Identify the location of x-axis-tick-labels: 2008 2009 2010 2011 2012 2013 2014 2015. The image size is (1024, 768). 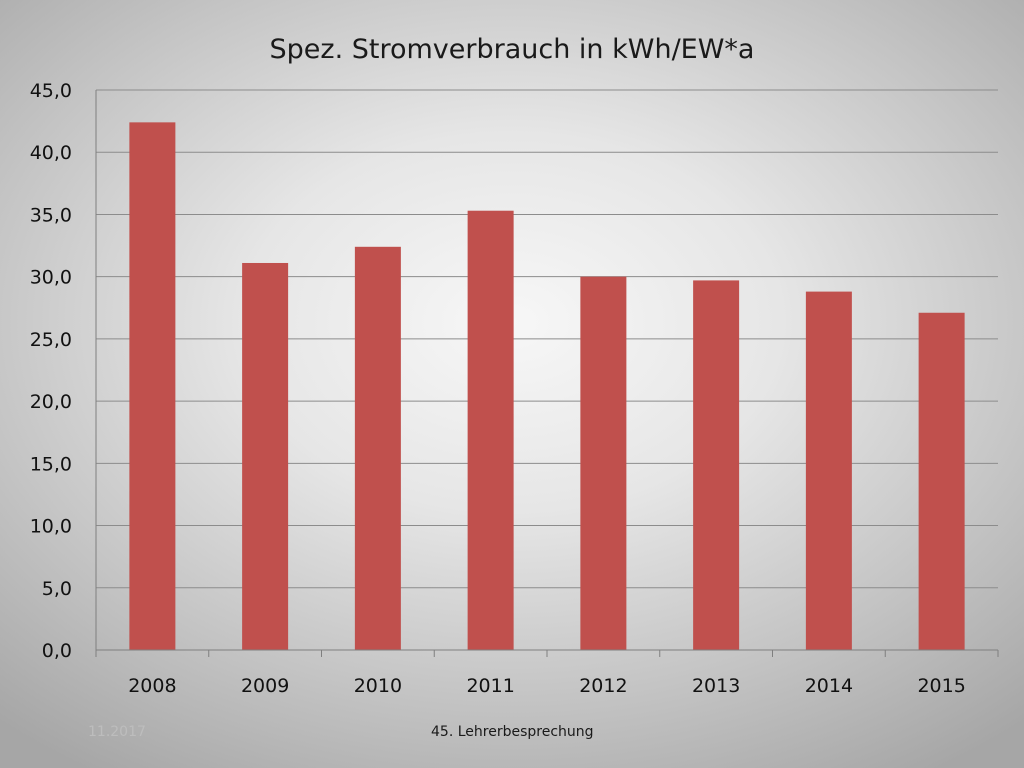
(547, 686).